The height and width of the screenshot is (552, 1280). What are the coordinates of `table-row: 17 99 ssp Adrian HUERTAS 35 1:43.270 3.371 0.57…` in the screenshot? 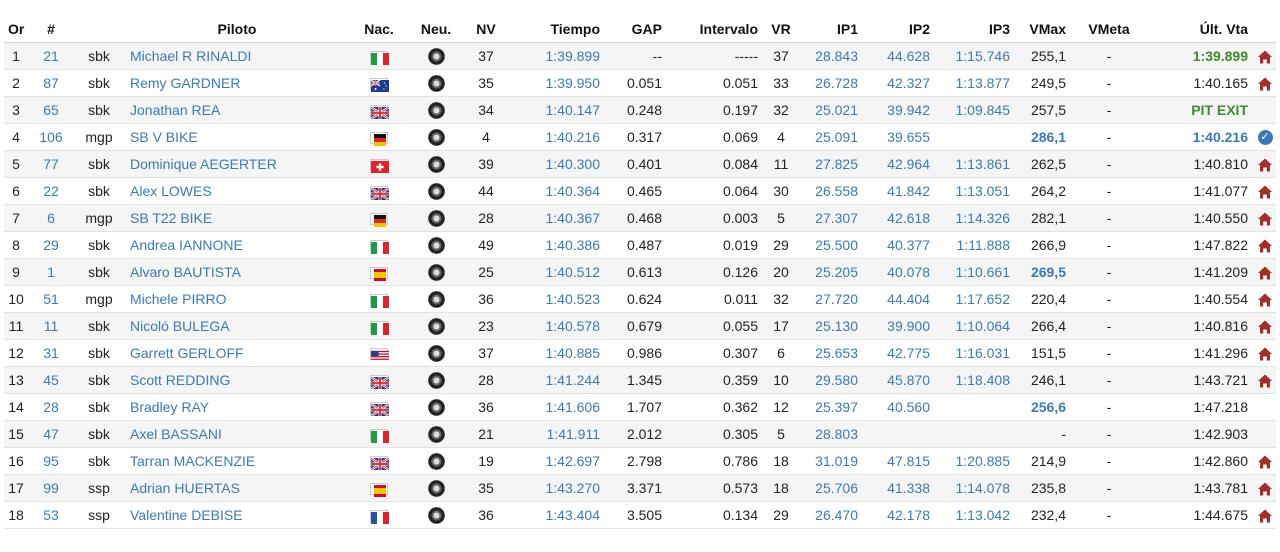 It's located at (640, 488).